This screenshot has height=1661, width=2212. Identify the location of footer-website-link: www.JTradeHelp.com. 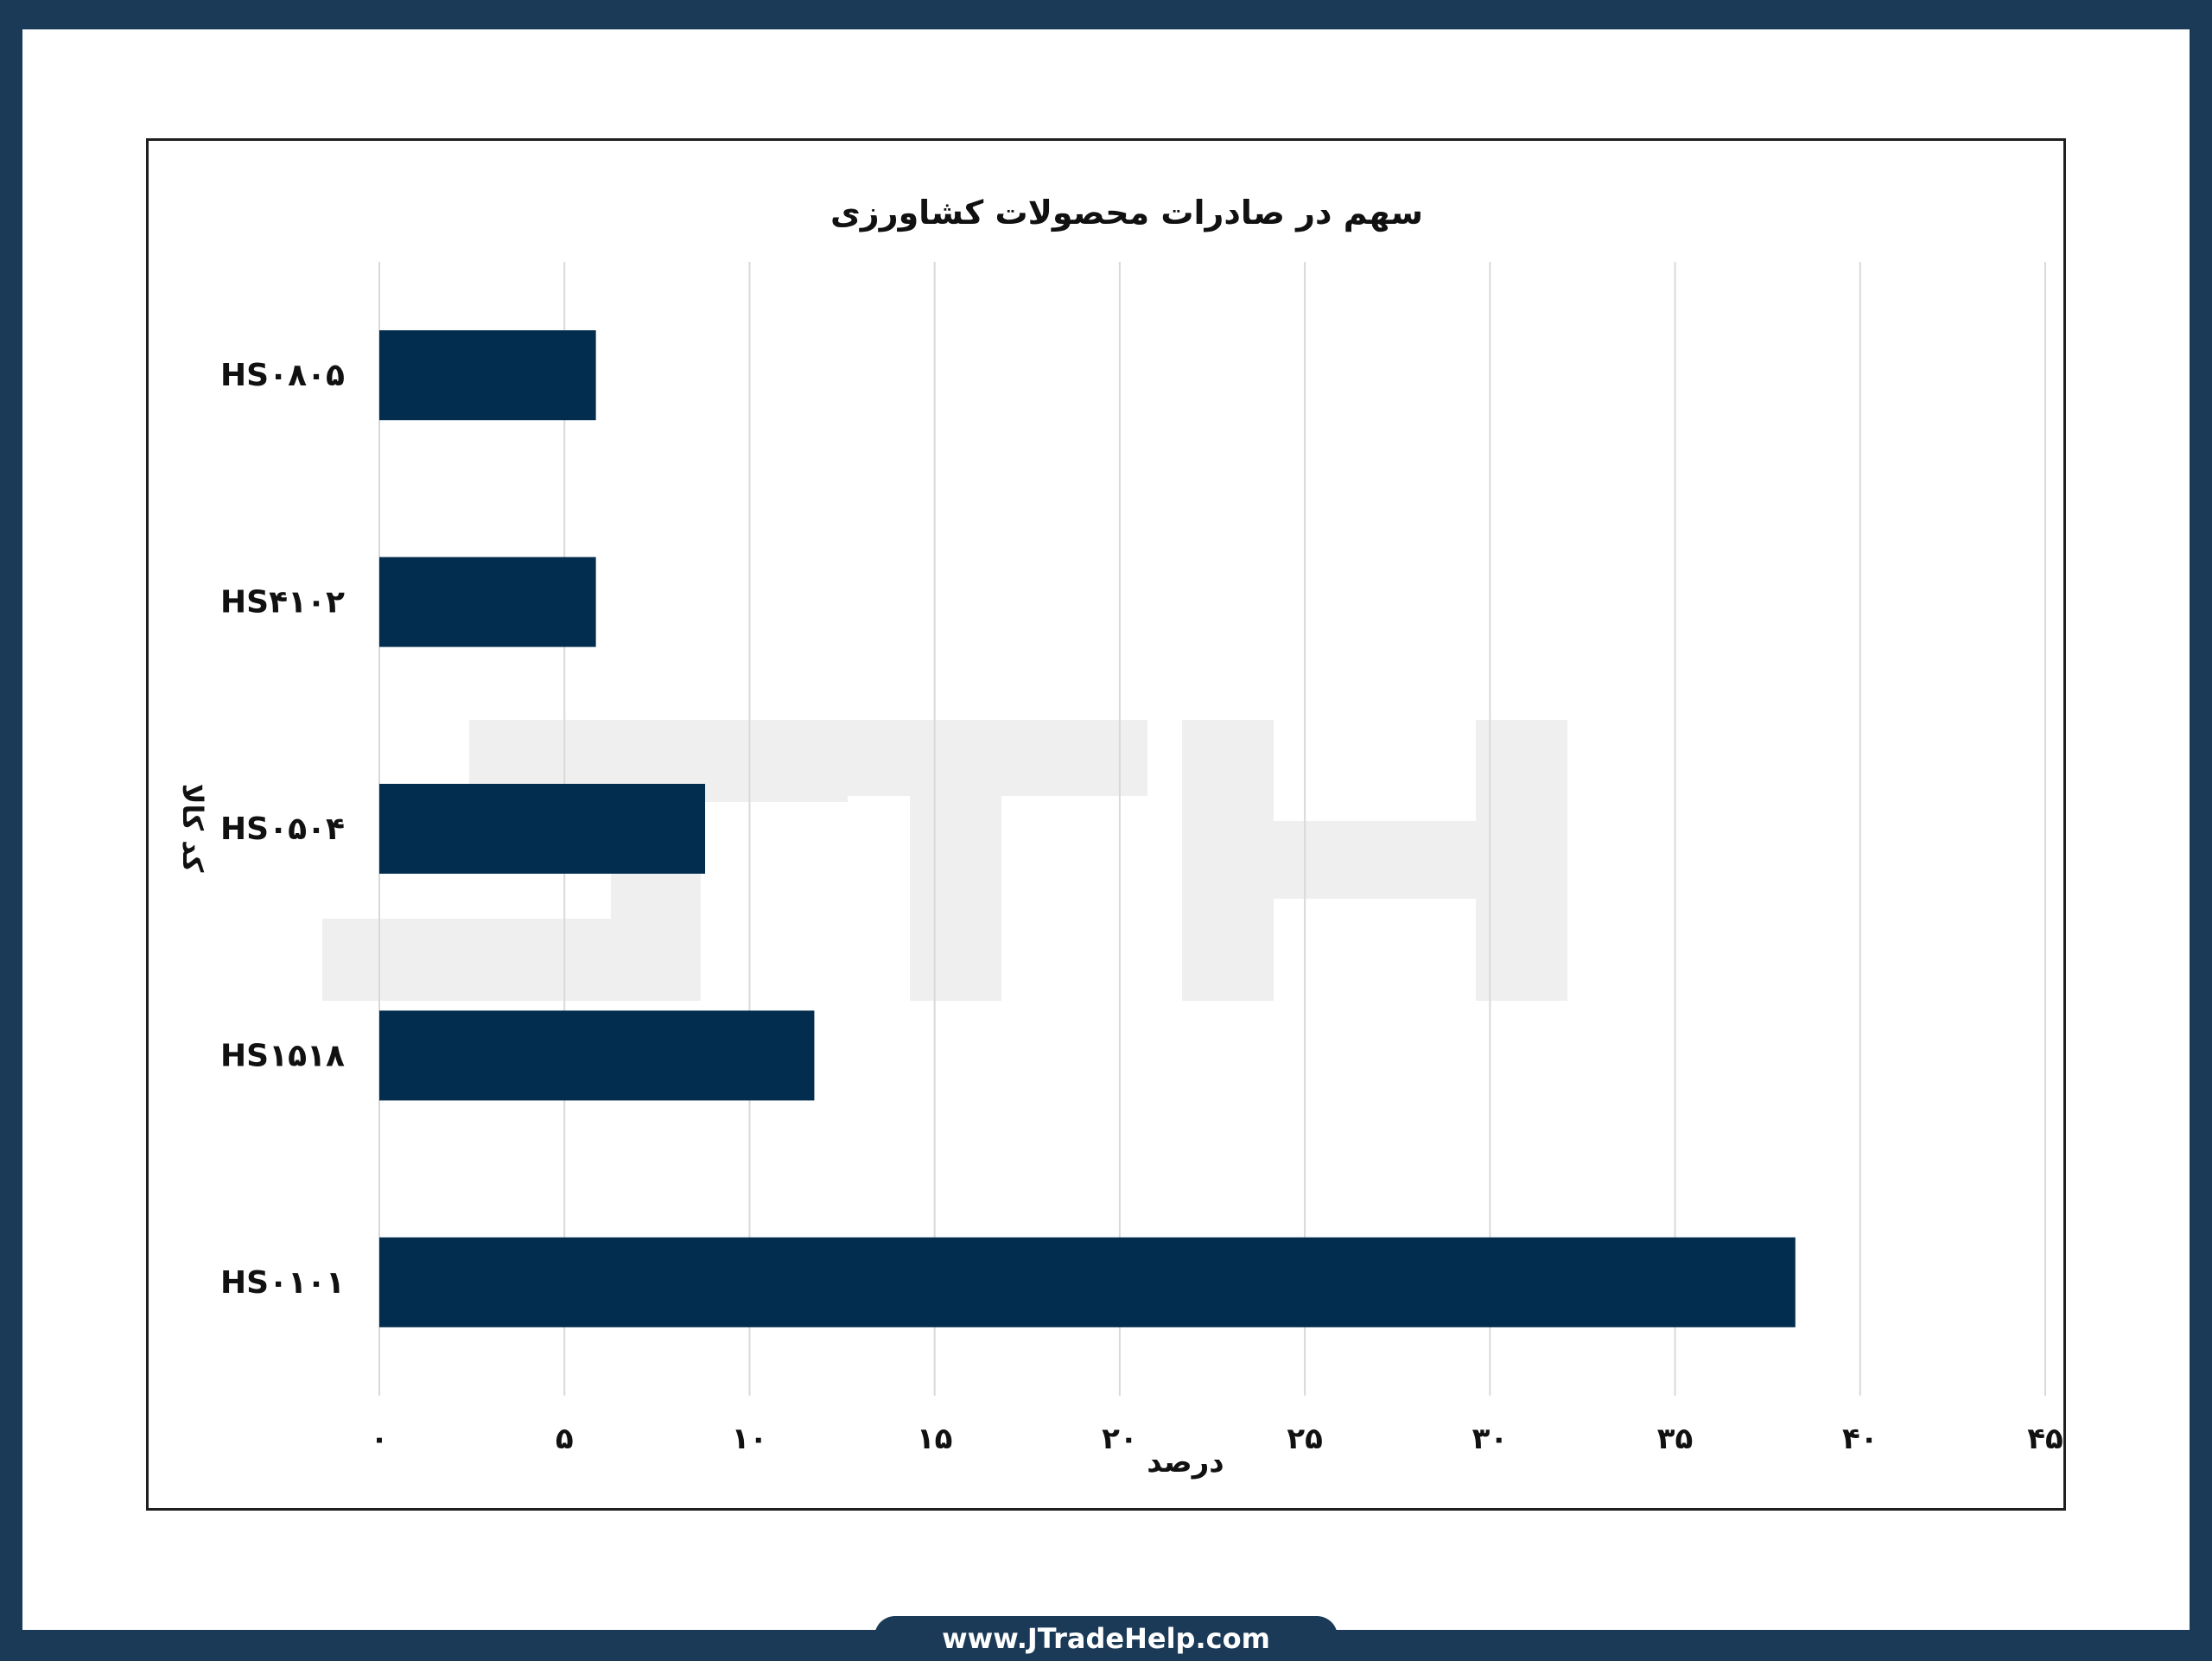
(1106, 1637).